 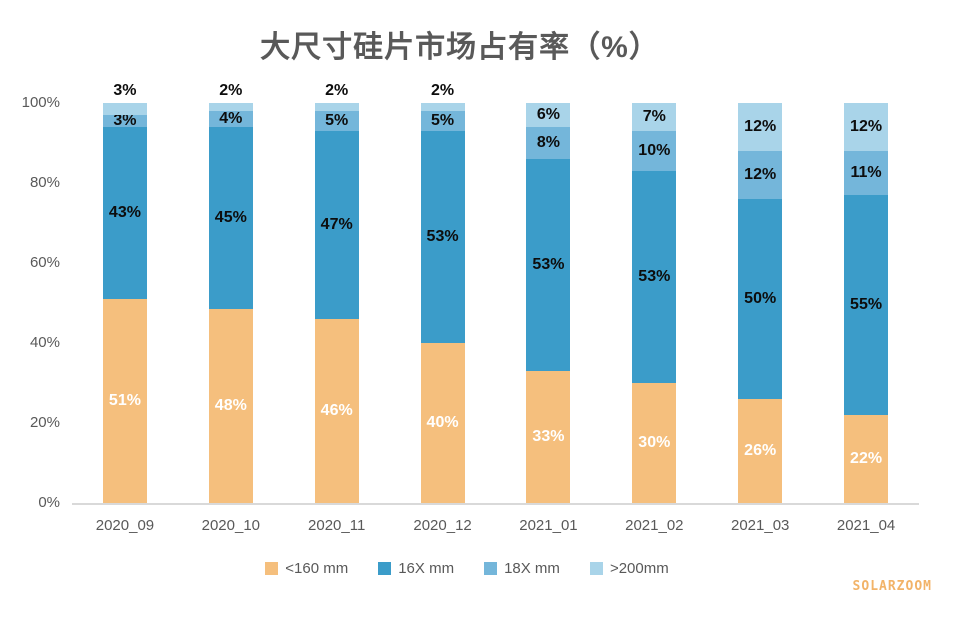 I want to click on bar-segment-160-mm: 48%, so click(x=230, y=406).